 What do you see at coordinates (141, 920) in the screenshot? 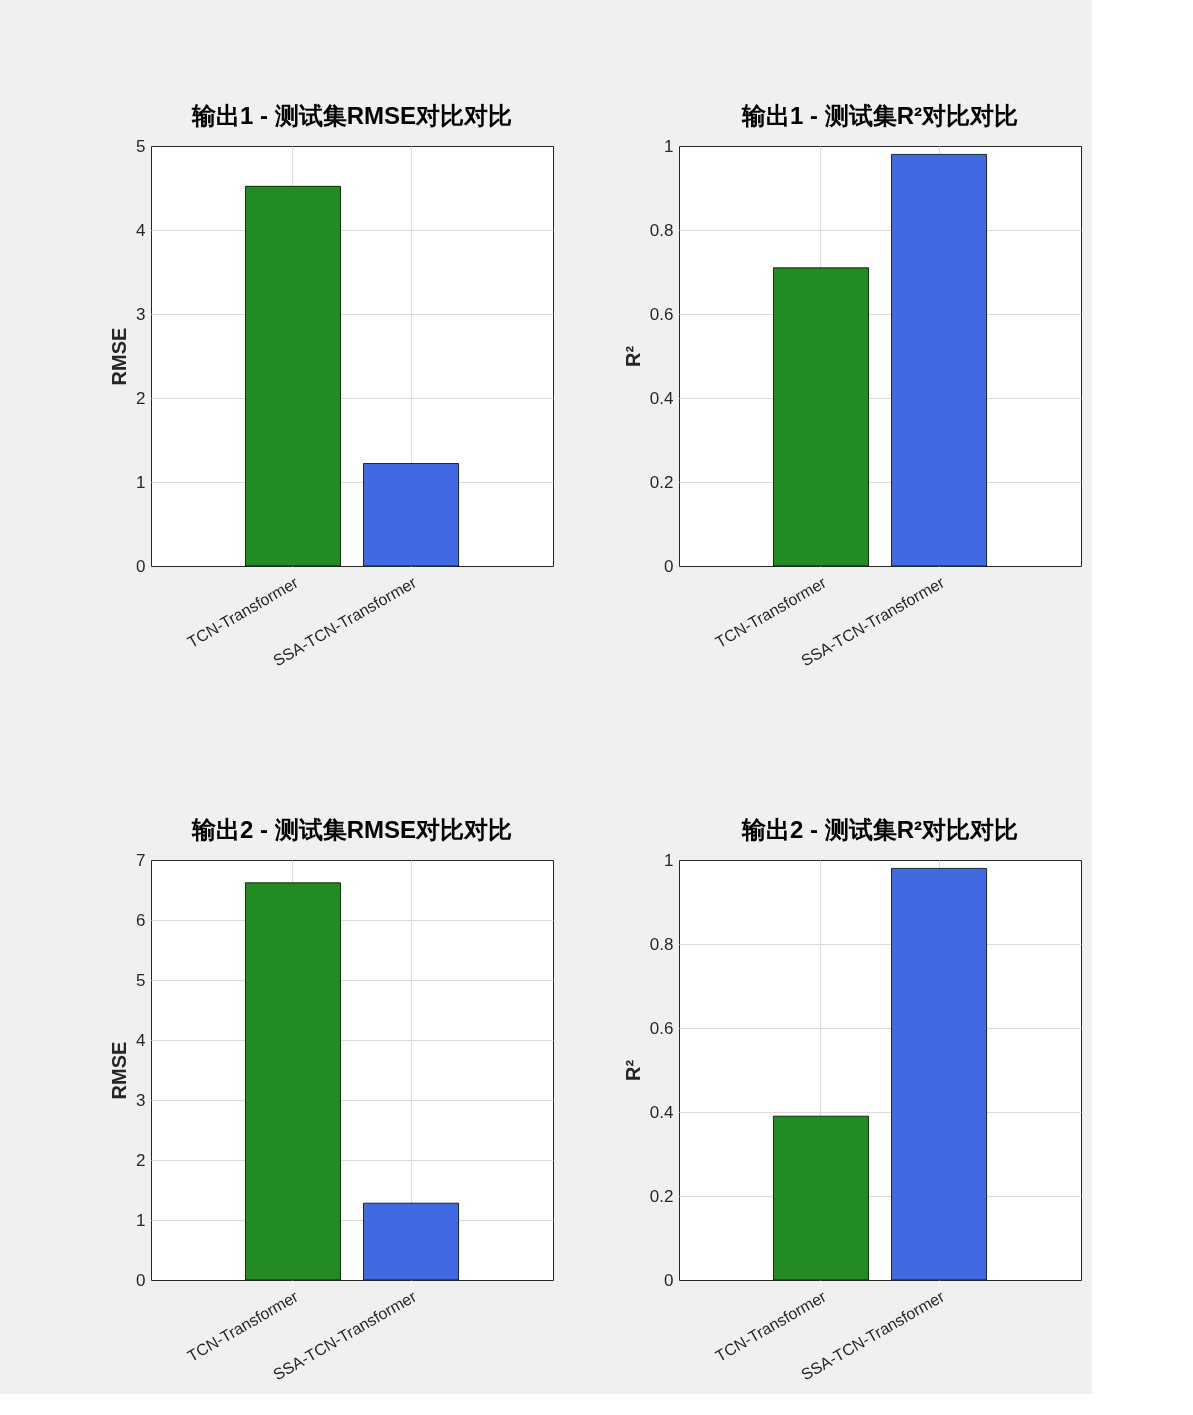
I see `y-tick-label: 6` at bounding box center [141, 920].